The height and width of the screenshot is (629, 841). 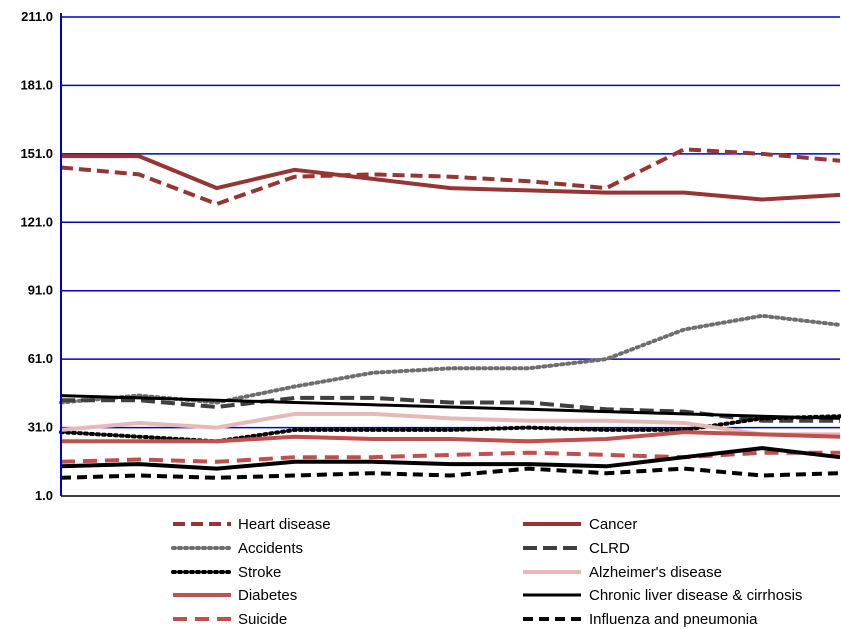 What do you see at coordinates (40, 427) in the screenshot?
I see `y-tick-label: 31.0` at bounding box center [40, 427].